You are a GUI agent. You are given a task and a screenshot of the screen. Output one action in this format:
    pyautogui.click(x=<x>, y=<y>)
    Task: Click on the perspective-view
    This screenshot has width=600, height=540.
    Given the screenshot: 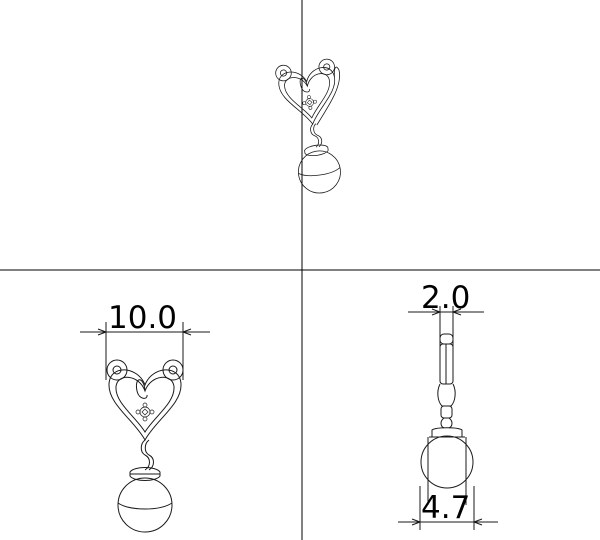 What is the action you would take?
    pyautogui.click(x=308, y=126)
    